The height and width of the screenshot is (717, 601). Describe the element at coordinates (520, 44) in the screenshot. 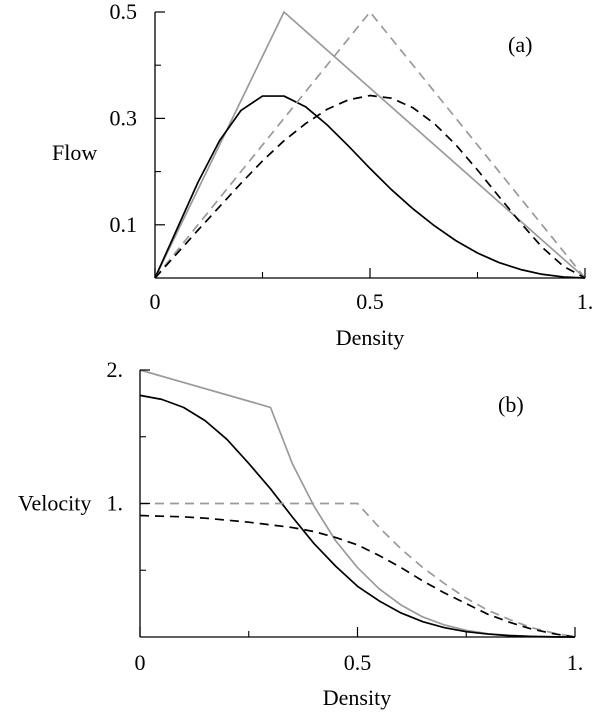

I see `panel-label: (a)` at that location.